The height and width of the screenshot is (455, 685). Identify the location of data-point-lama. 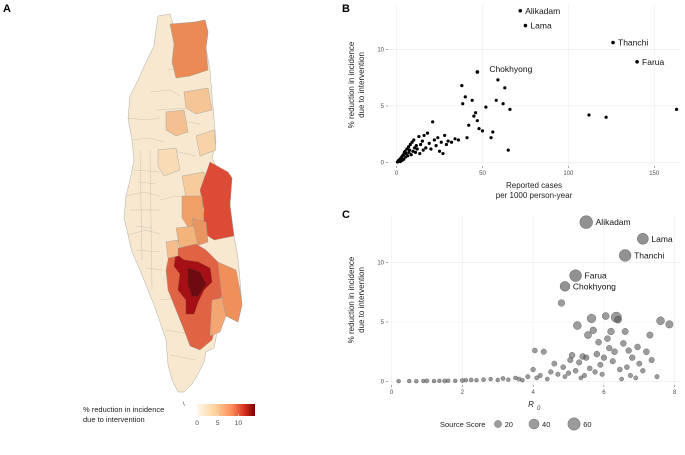
(525, 25).